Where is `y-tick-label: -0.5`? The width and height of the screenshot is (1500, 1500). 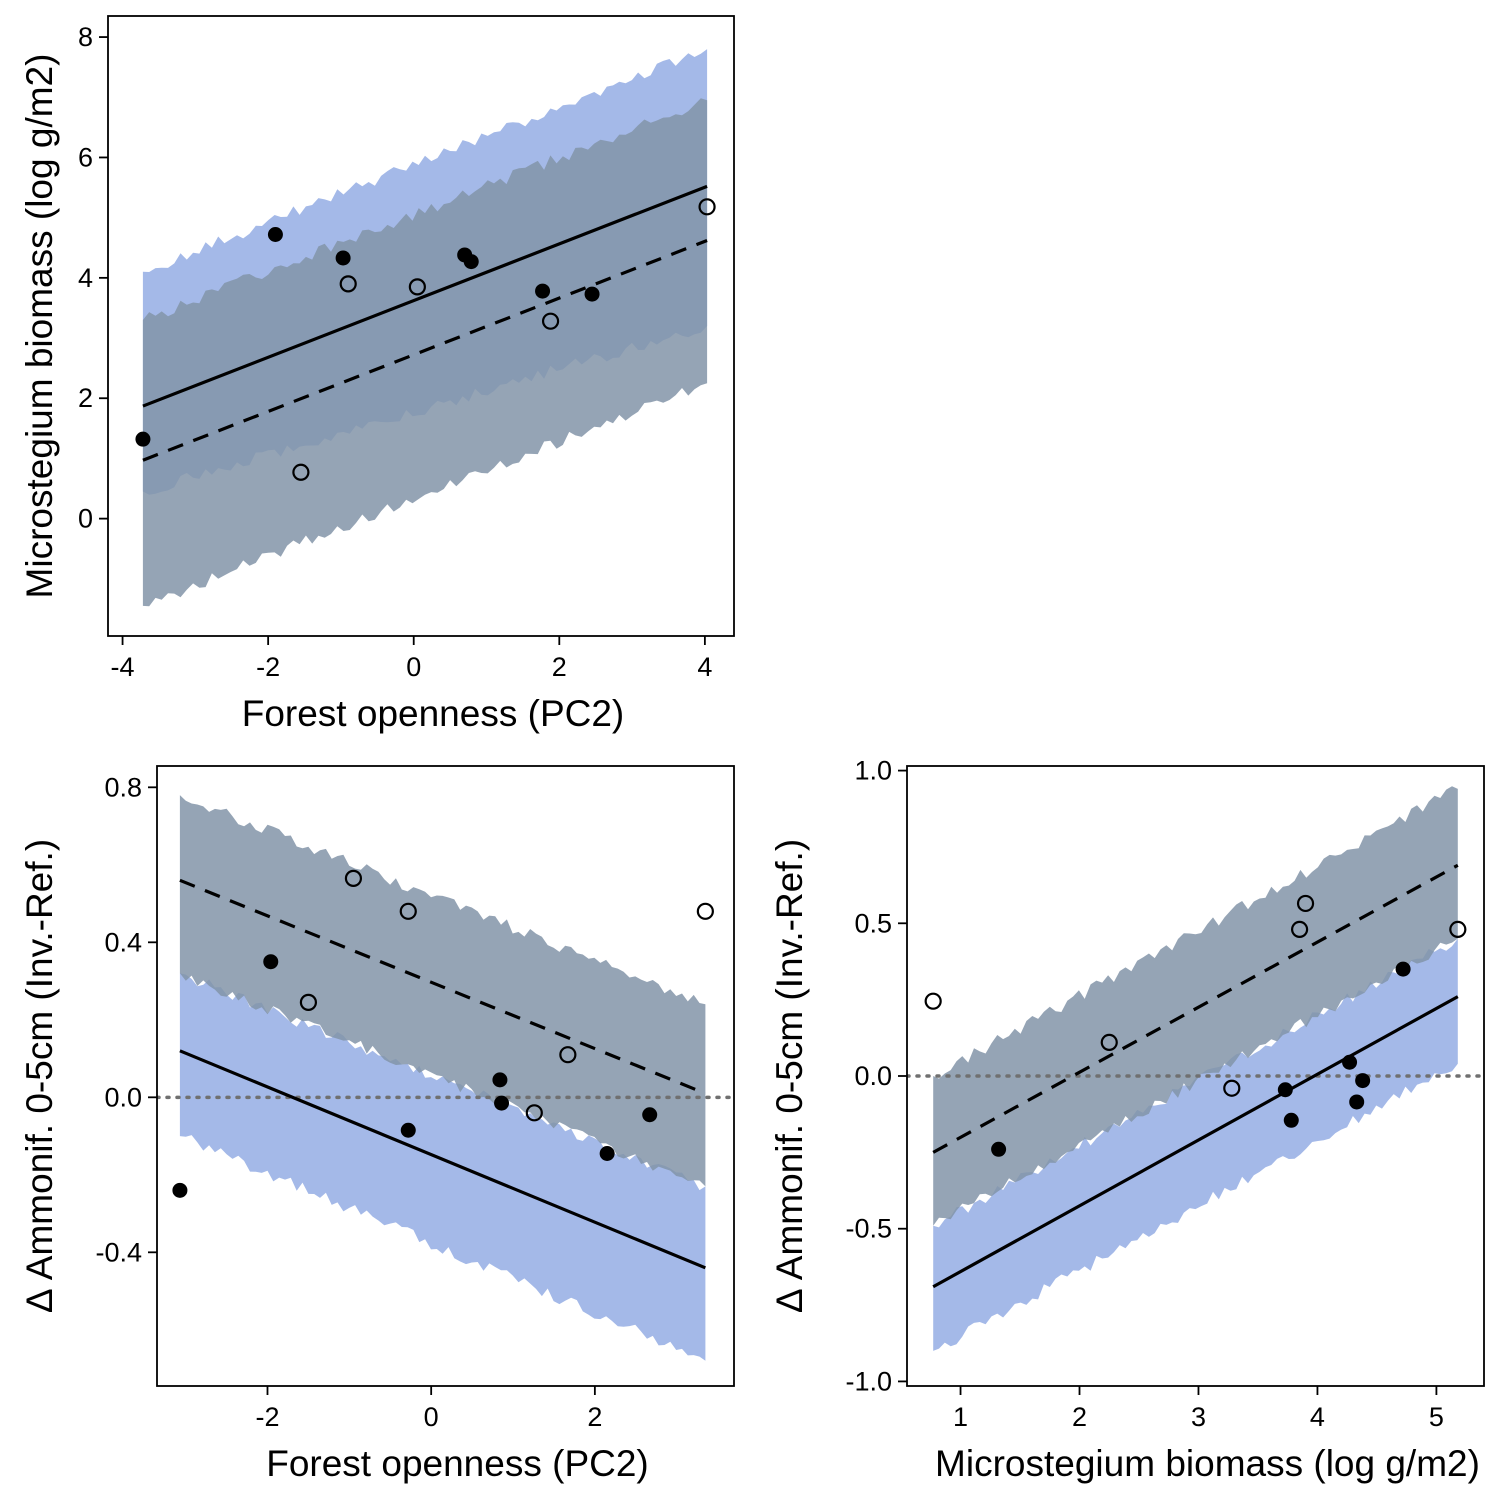 y-tick-label: -0.5 is located at coordinates (868, 1229).